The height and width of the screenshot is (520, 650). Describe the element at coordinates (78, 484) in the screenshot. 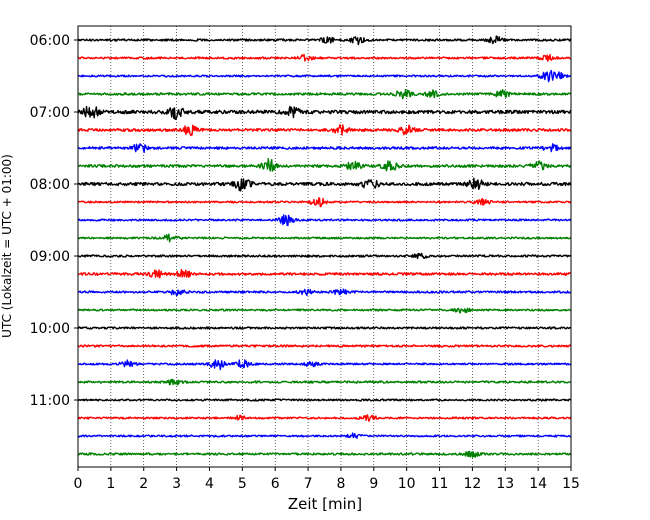

I see `x-tick-label: 0` at that location.